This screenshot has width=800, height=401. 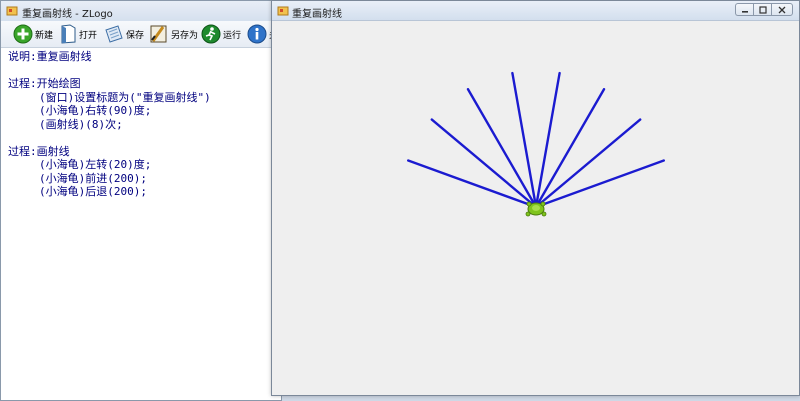 I want to click on minimize-button, so click(x=744, y=9).